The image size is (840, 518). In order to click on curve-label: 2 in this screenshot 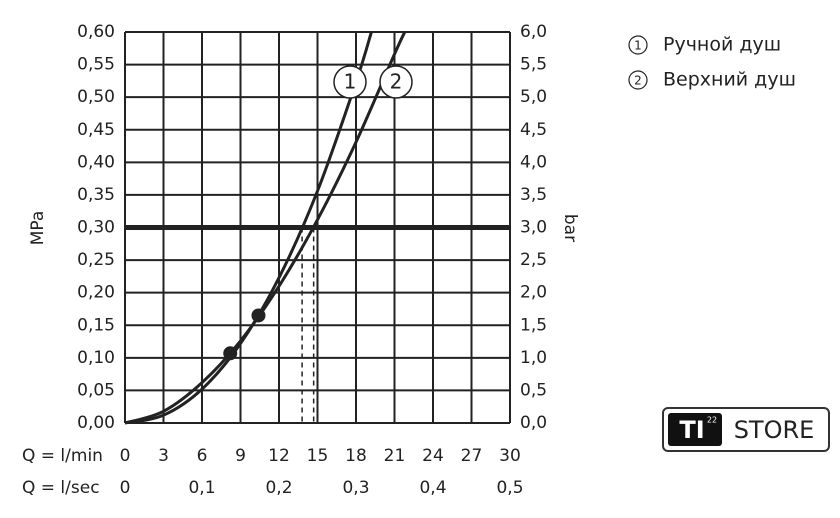, I will do `click(396, 82)`.